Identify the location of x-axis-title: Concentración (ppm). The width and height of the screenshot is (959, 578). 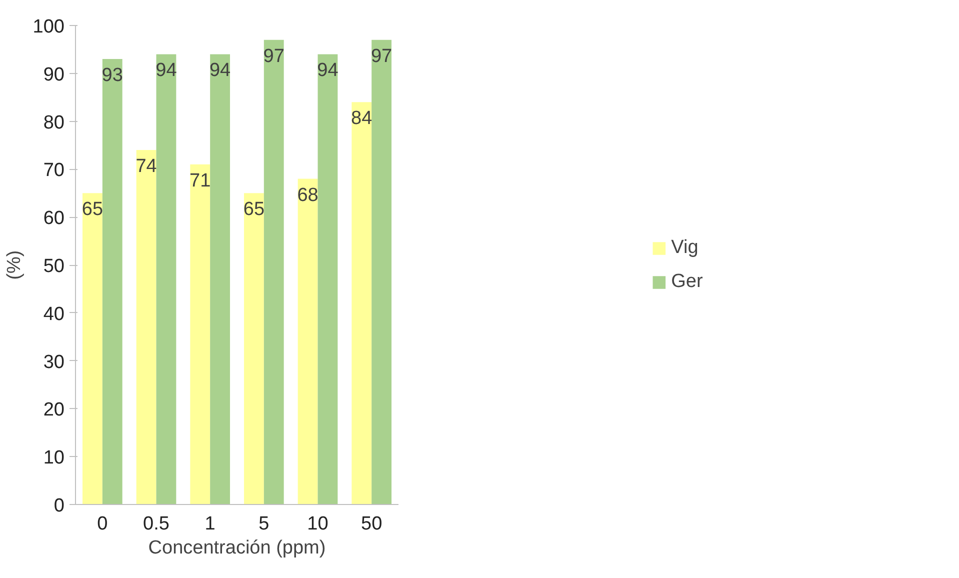
(237, 548).